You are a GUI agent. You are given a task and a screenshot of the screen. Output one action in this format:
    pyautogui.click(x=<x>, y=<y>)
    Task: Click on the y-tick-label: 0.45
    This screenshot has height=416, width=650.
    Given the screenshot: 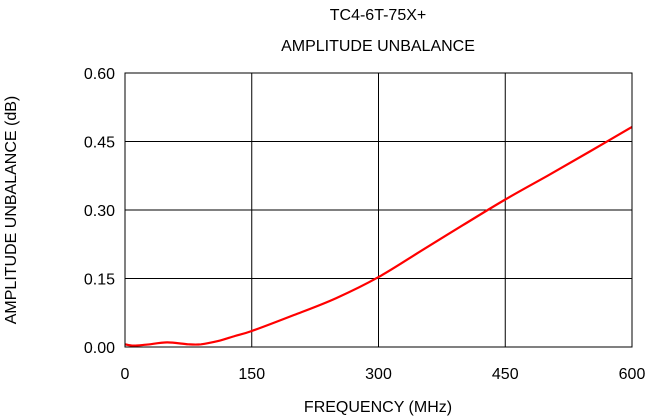 What is the action you would take?
    pyautogui.click(x=99, y=143)
    